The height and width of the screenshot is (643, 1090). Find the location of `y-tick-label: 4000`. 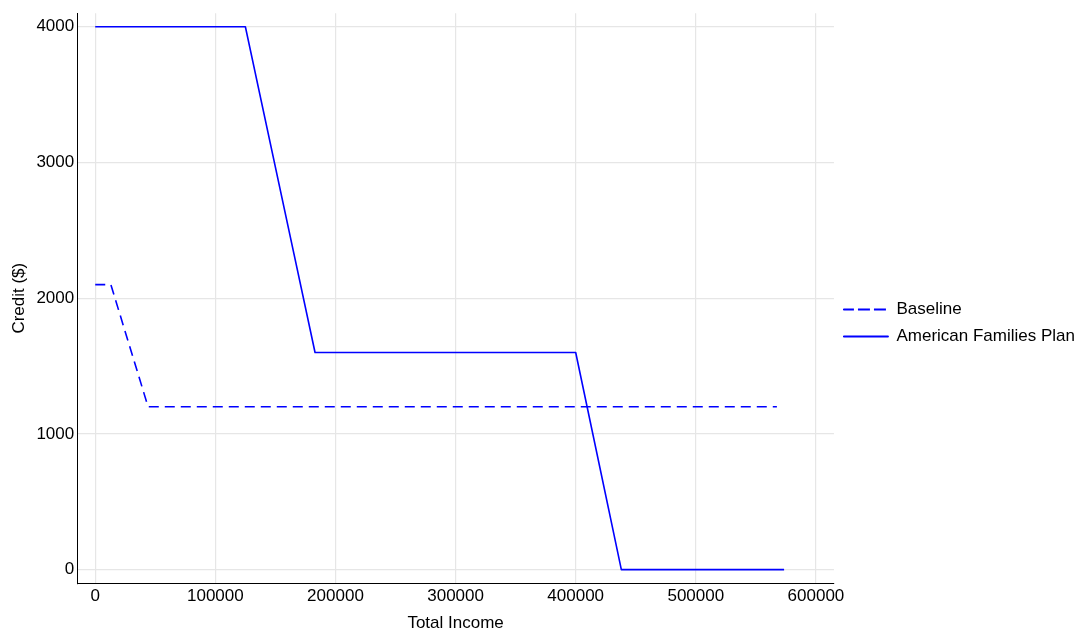

y-tick-label: 4000 is located at coordinates (55, 26).